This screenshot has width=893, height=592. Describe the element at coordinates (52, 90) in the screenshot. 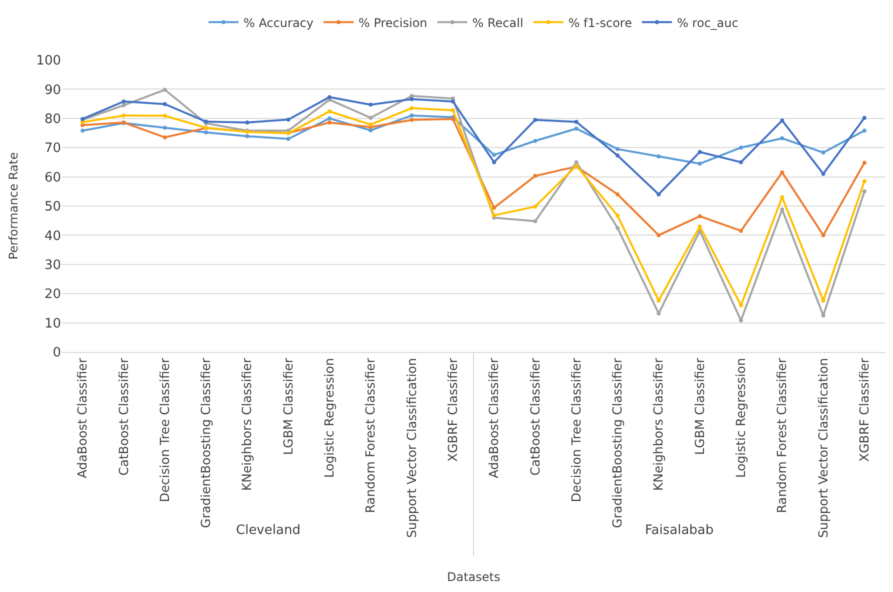

I see `y-tick-label: 90` at that location.